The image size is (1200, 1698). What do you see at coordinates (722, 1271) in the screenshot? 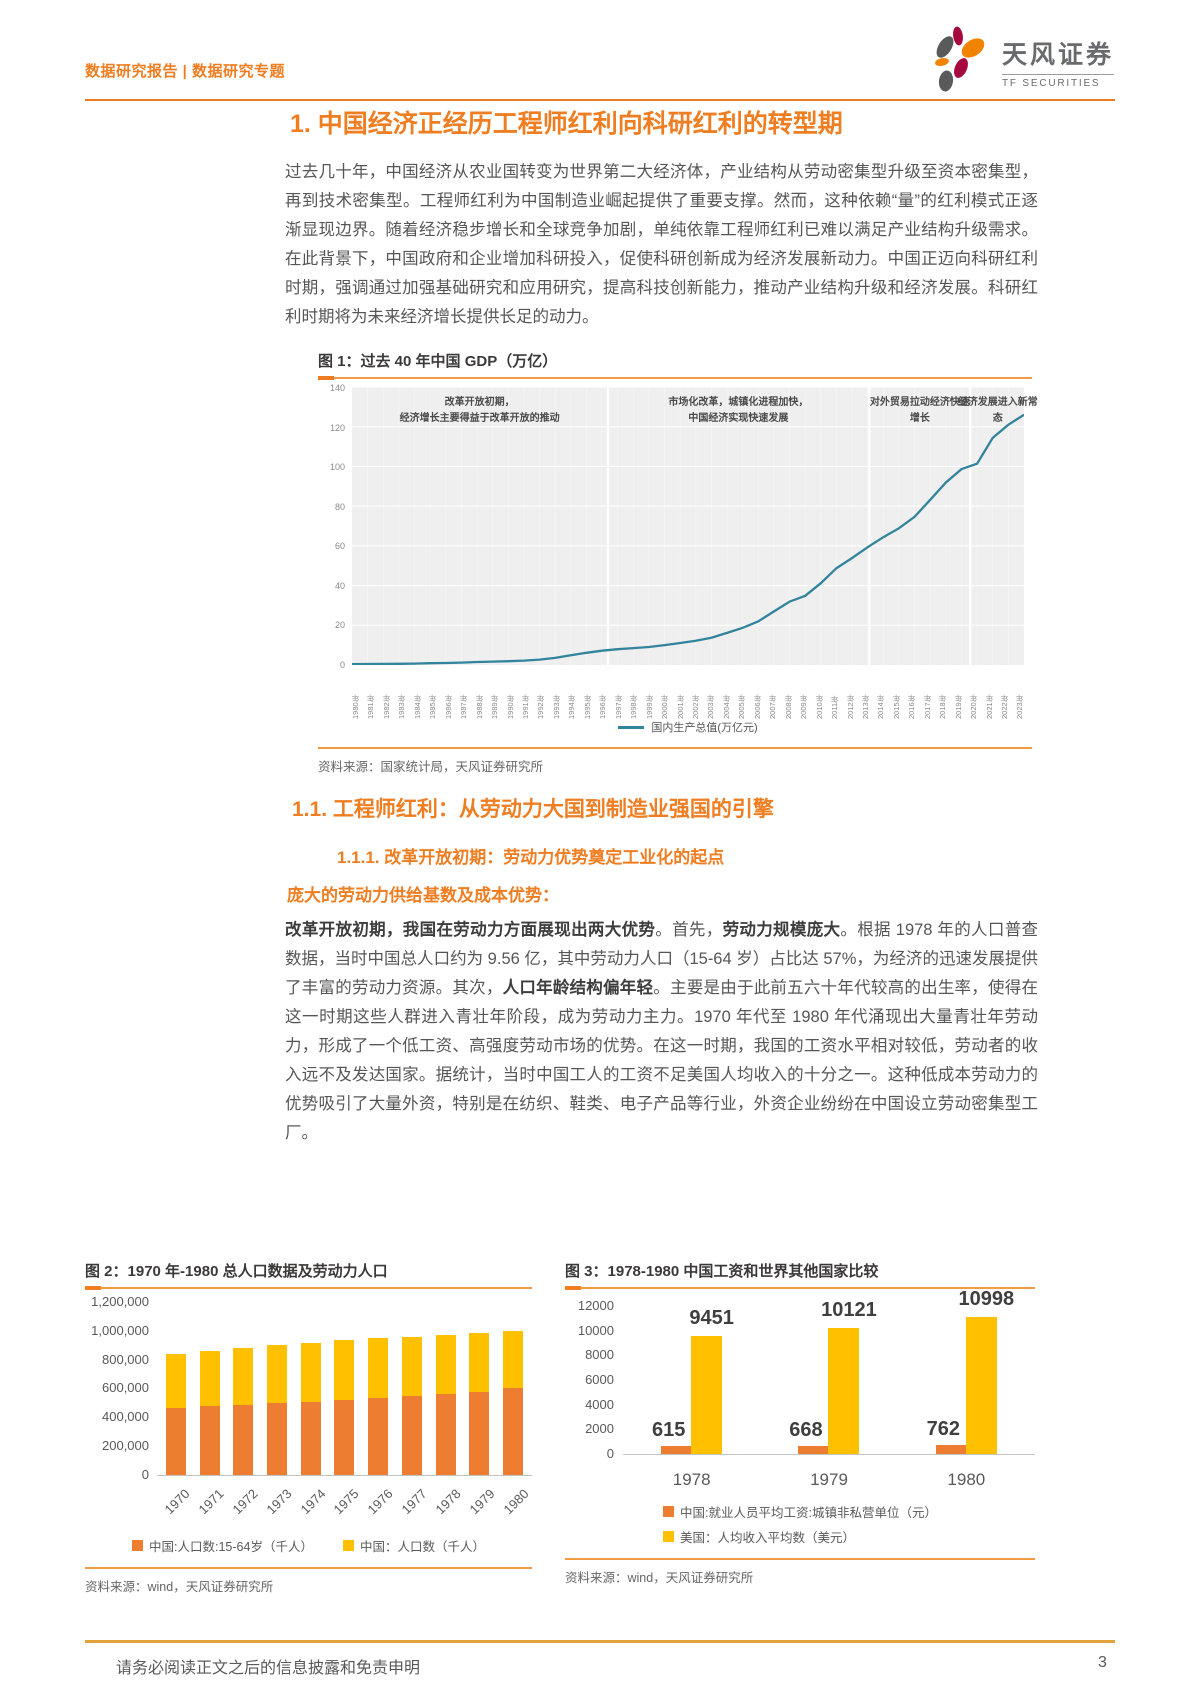
I see `figure-3-caption: 图 3：1978-1980 中国工资和世界其他国家比较` at bounding box center [722, 1271].